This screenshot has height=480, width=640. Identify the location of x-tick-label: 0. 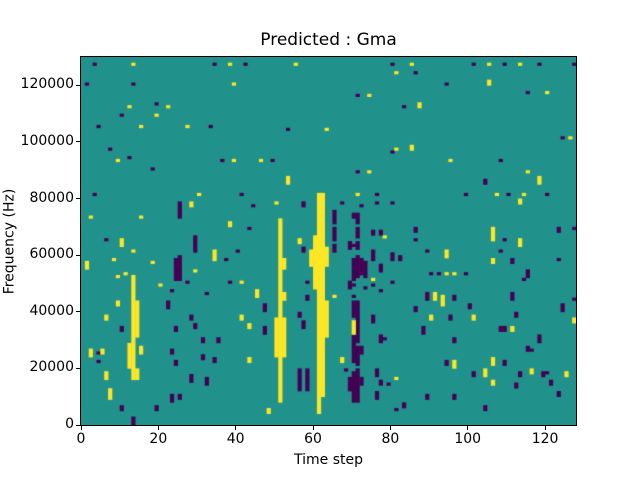
(81, 439).